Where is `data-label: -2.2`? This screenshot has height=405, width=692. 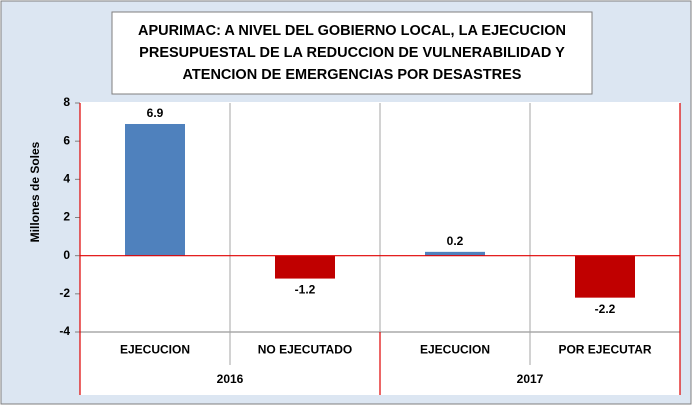
data-label: -2.2 is located at coordinates (605, 309).